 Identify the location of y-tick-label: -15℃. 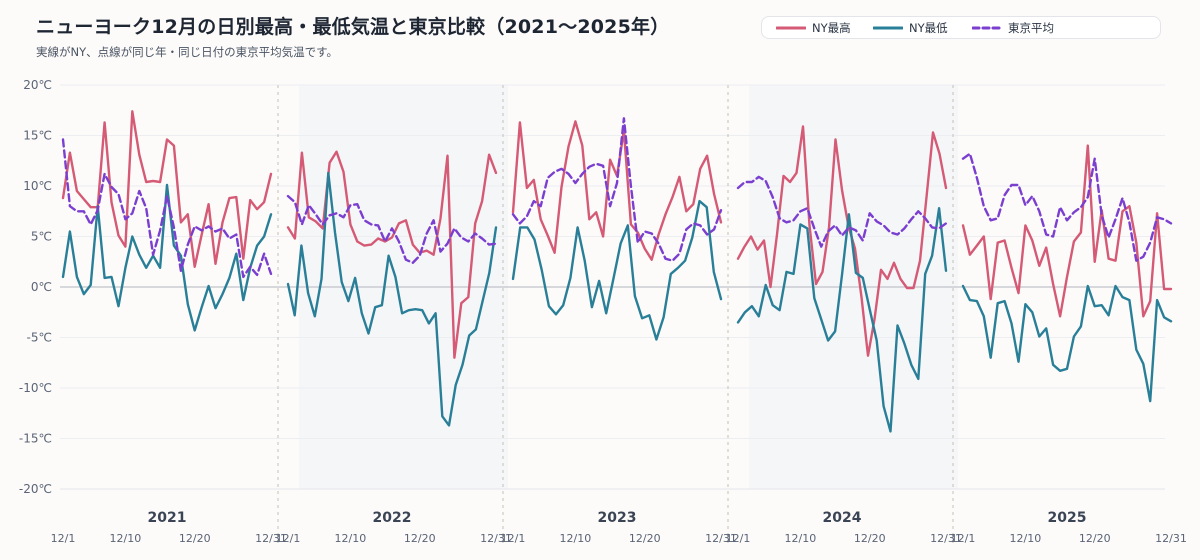
(35, 439).